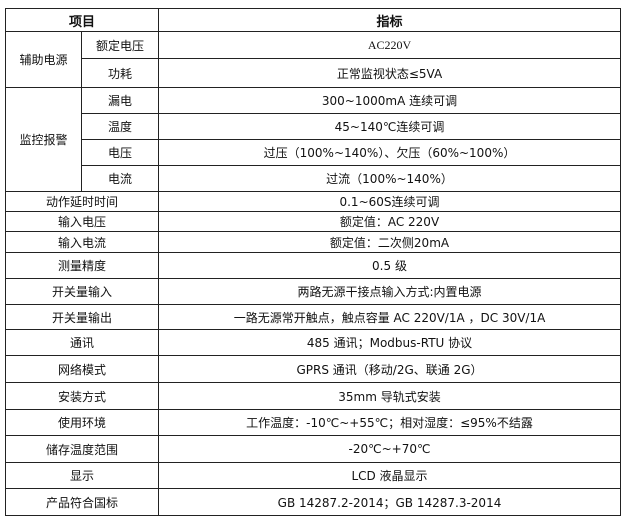 The height and width of the screenshot is (523, 630). What do you see at coordinates (82, 342) in the screenshot?
I see `row-label: 通讯` at bounding box center [82, 342].